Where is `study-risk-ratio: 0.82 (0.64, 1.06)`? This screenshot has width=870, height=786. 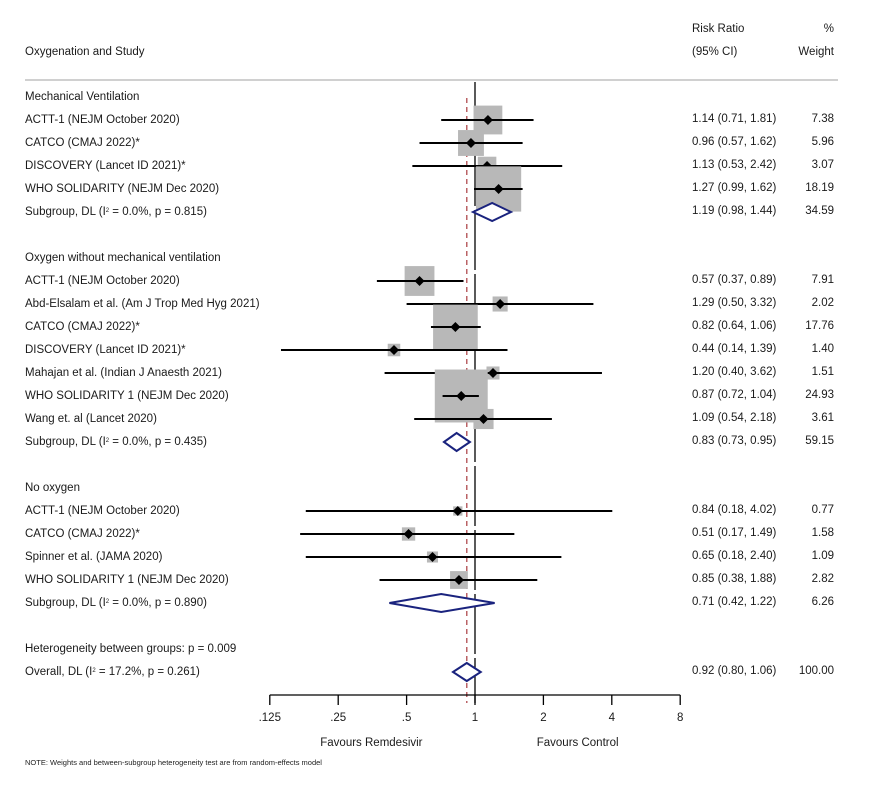
study-risk-ratio: 0.82 (0.64, 1.06) is located at coordinates (734, 326).